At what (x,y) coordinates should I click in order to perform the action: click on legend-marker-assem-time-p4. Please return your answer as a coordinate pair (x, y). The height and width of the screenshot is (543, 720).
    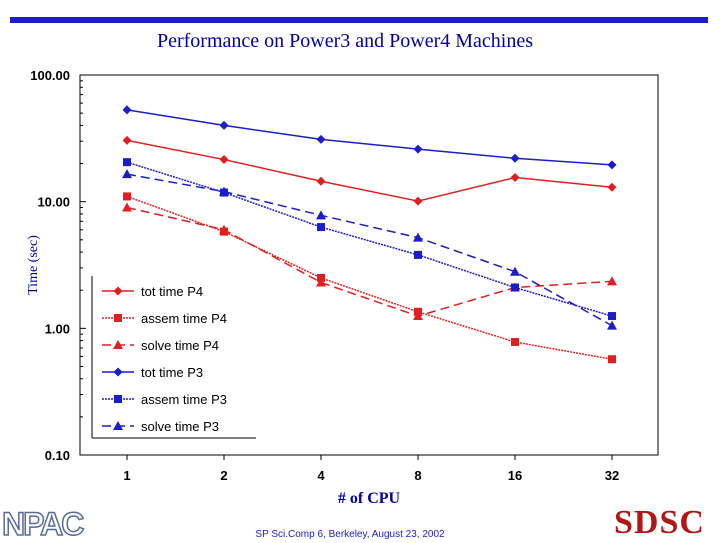
    Looking at the image, I should click on (118, 318).